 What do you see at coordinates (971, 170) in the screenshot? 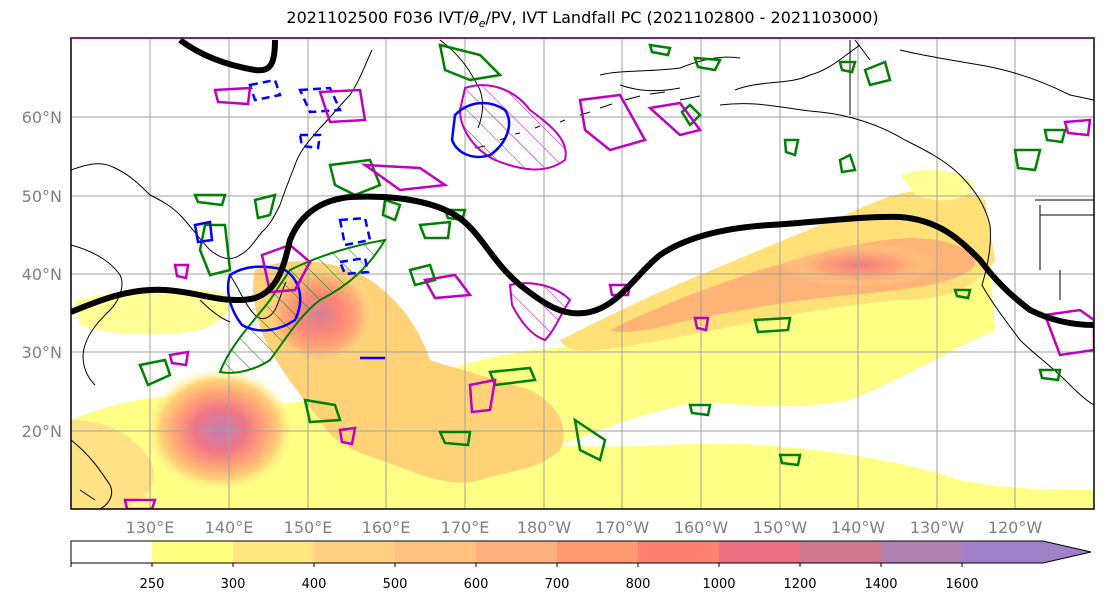
I see `political-borders` at bounding box center [971, 170].